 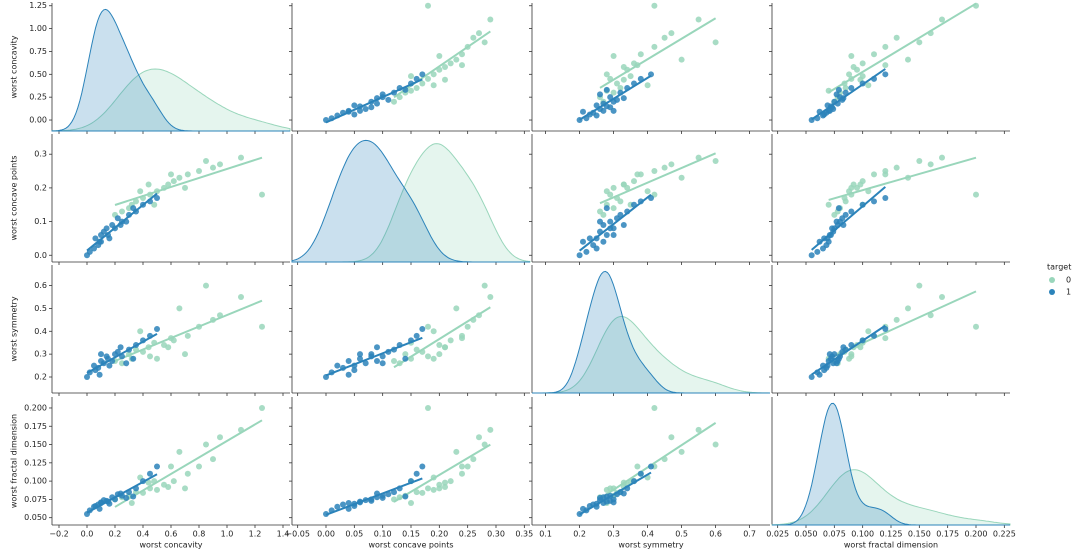 I want to click on legend-label: 1, so click(x=1068, y=292).